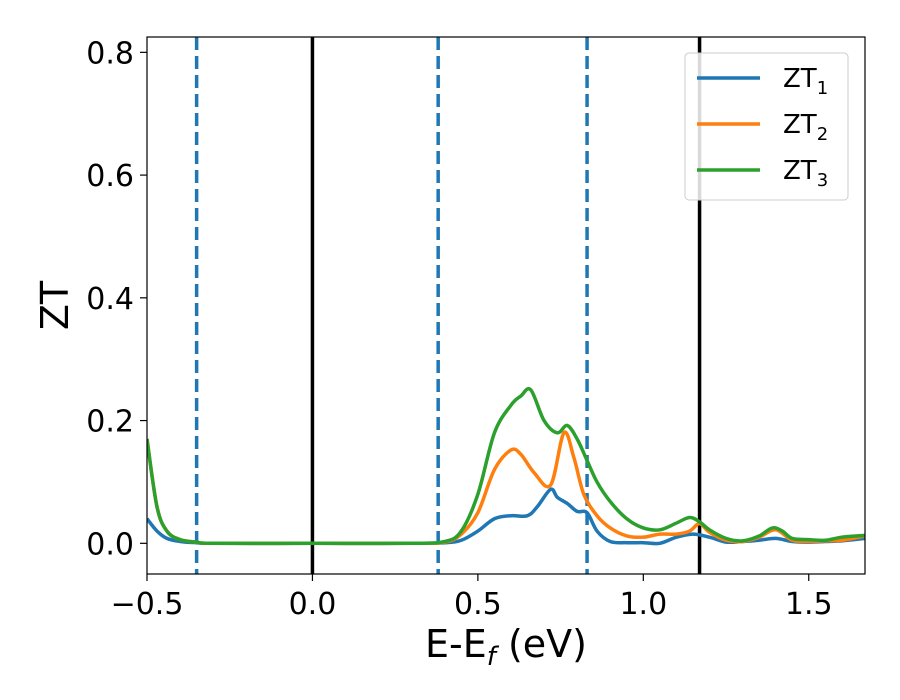  I want to click on y-tick-label: 0.8, so click(110, 53).